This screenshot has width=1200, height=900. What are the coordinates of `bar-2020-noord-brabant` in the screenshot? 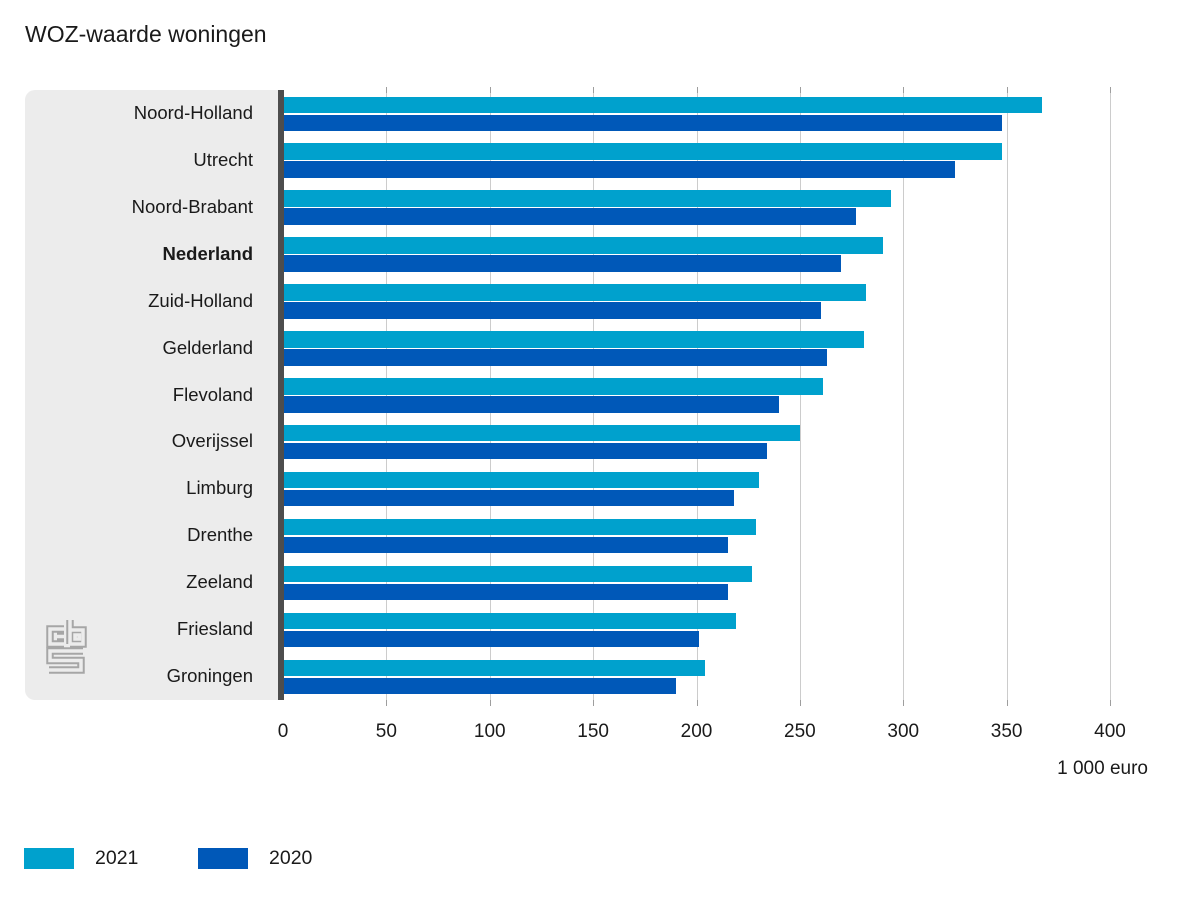 It's located at (570, 216).